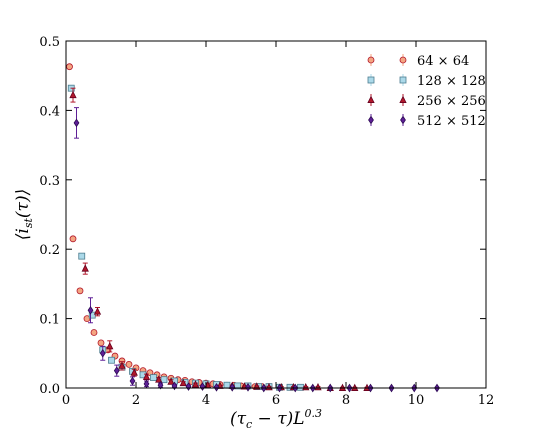 This screenshot has height=432, width=540. What do you see at coordinates (49, 111) in the screenshot?
I see `y-tick-label: 0.4` at bounding box center [49, 111].